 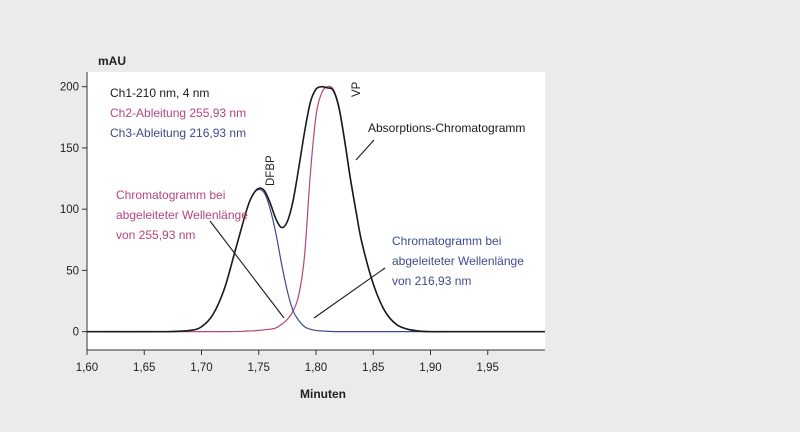 What do you see at coordinates (431, 281) in the screenshot?
I see `annotation-ch3-line: von 216,93 nm` at bounding box center [431, 281].